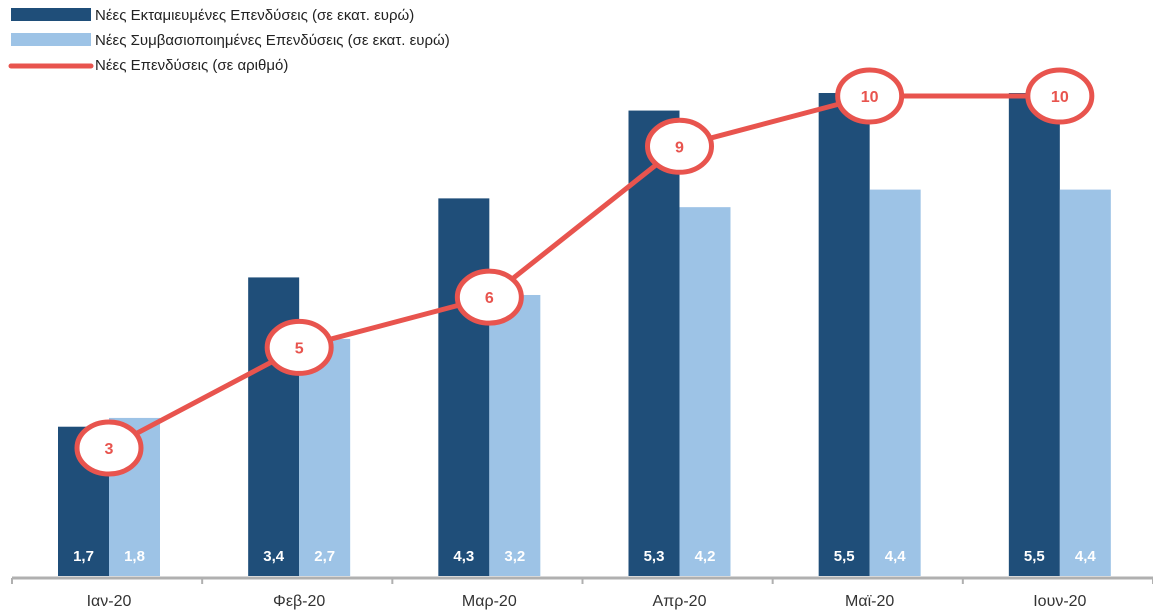 This screenshot has width=1153, height=610. I want to click on x-tick-label-2: Φεβ-20, so click(299, 601).